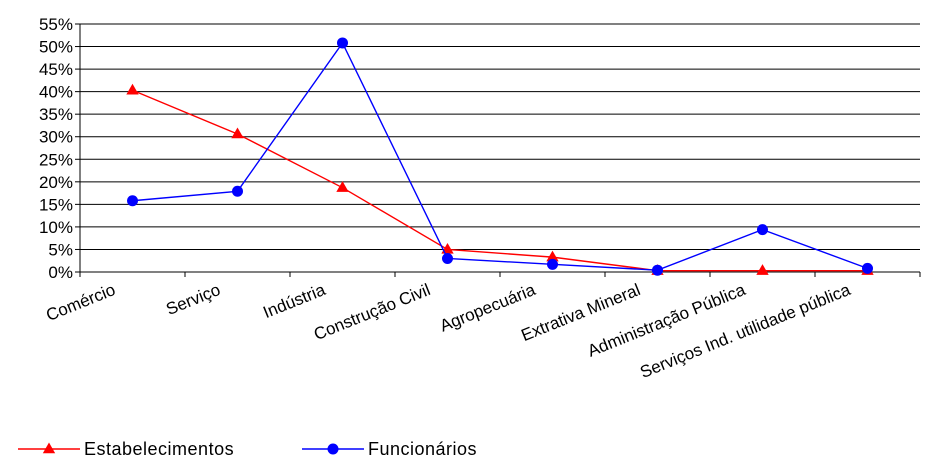  I want to click on y-tick-label: 10%, so click(56, 227).